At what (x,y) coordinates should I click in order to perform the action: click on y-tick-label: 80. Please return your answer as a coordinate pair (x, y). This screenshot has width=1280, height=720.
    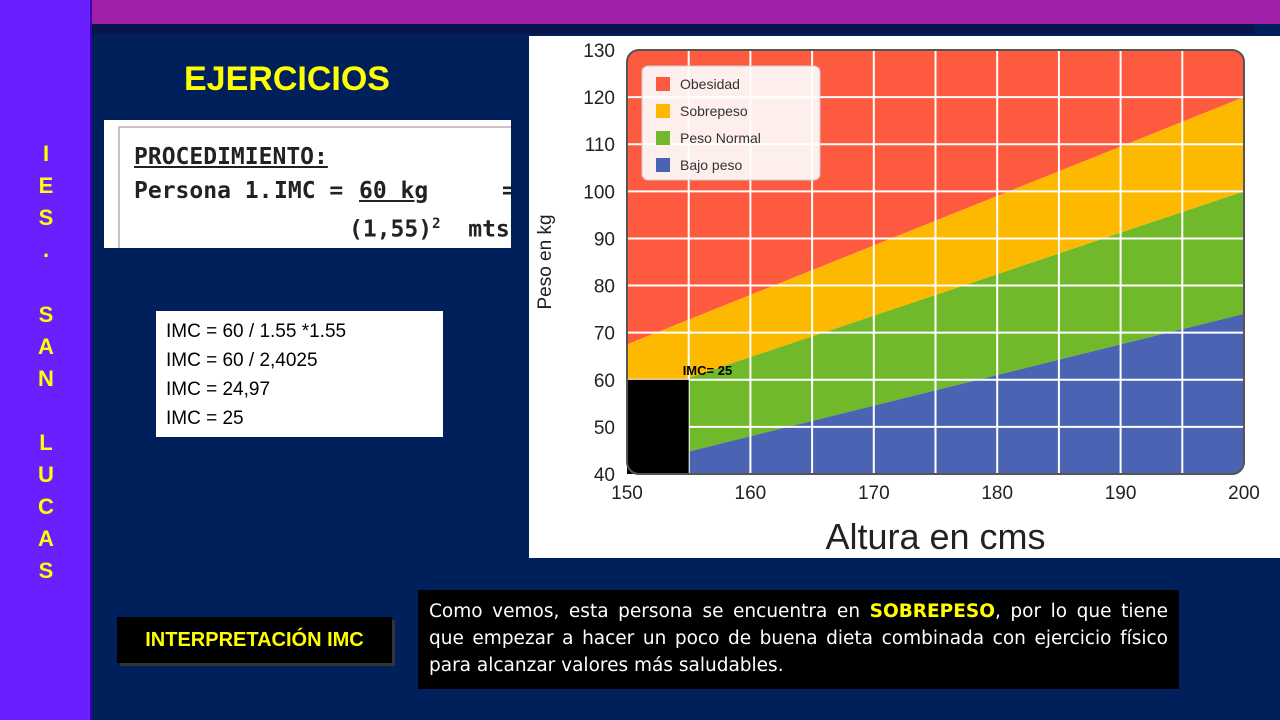
    Looking at the image, I should click on (604, 287).